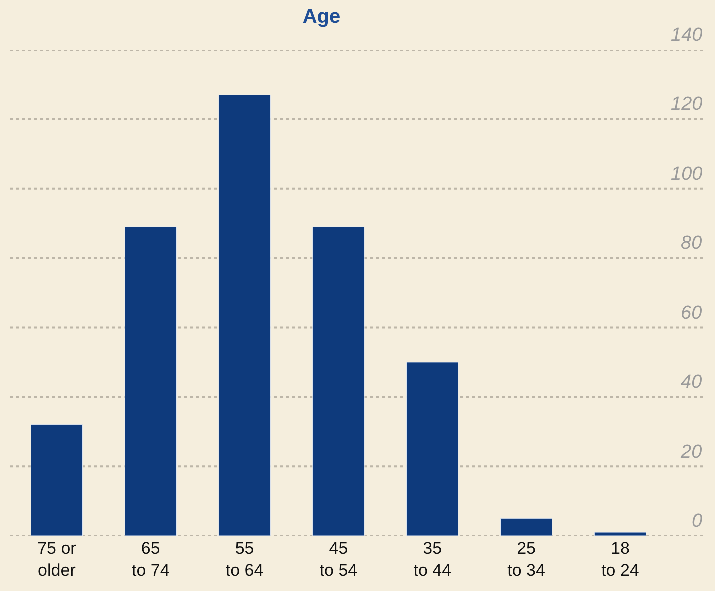 The width and height of the screenshot is (715, 591). What do you see at coordinates (527, 559) in the screenshot?
I see `x-tick-label: 25 to 34` at bounding box center [527, 559].